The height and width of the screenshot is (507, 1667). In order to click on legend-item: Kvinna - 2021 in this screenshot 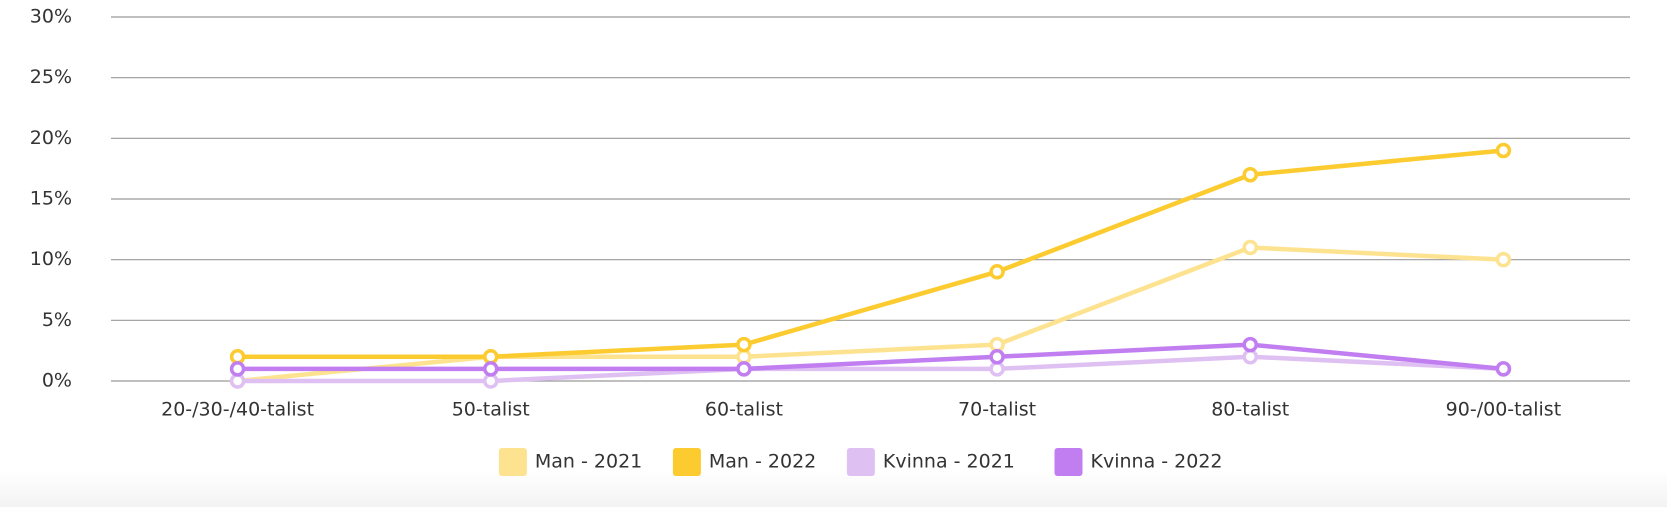, I will do `click(930, 462)`.